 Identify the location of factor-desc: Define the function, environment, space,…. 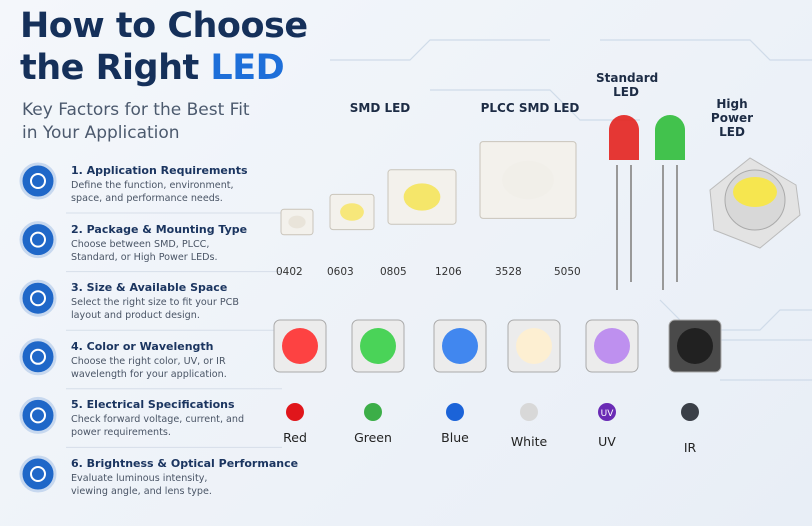
(152, 192).